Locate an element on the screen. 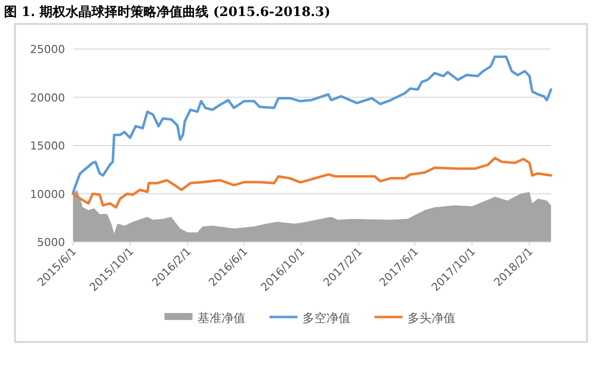 The width and height of the screenshot is (593, 371). y-tick-label: 20000 is located at coordinates (47, 97).